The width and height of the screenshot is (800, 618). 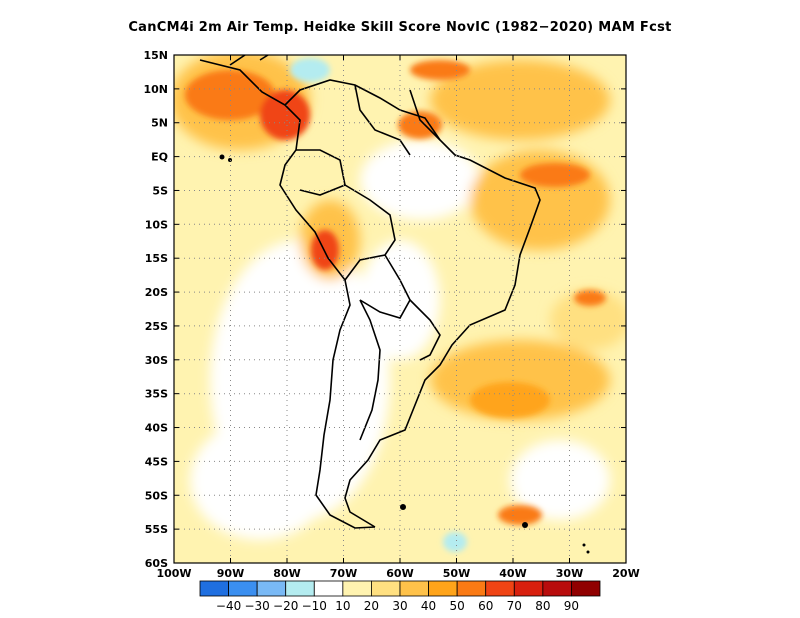 I want to click on colorbar-label: 50, so click(x=457, y=606).